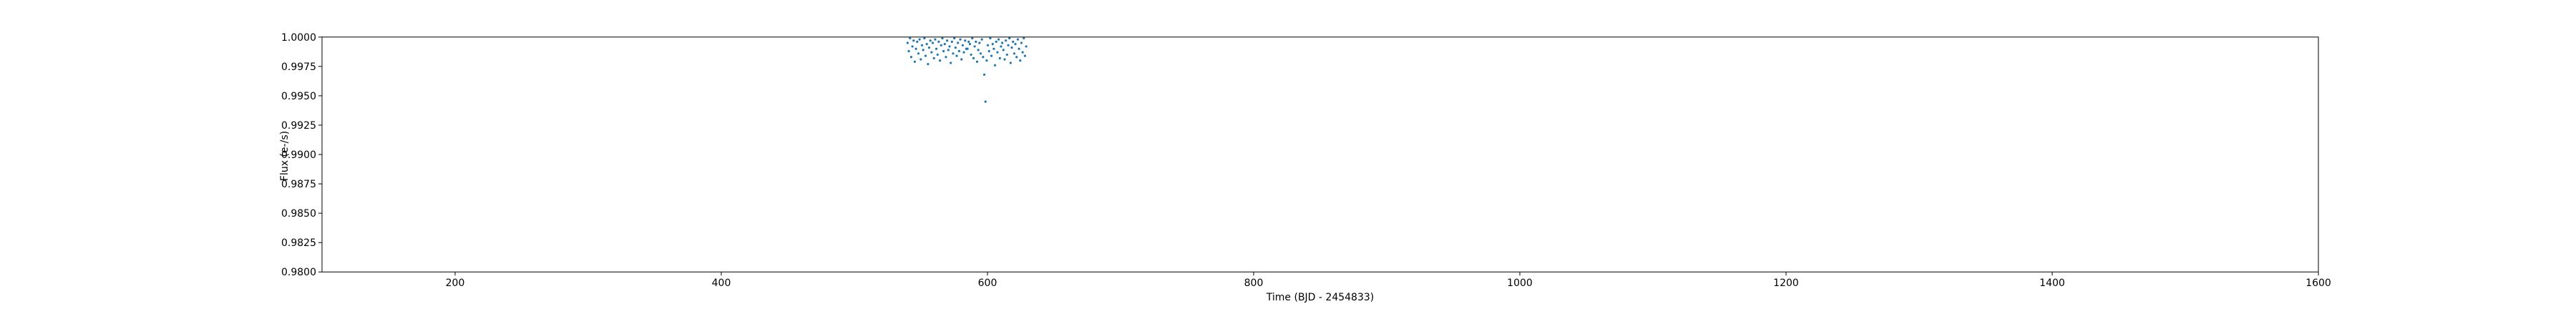 Image resolution: width=2576 pixels, height=309 pixels. What do you see at coordinates (298, 38) in the screenshot?
I see `y-tick-label: 1.0000` at bounding box center [298, 38].